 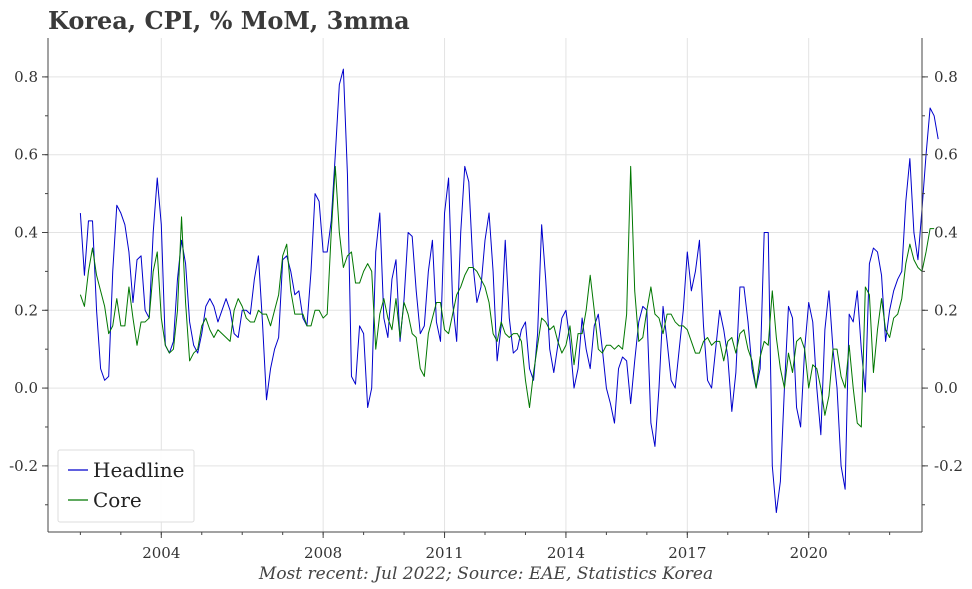 I want to click on legend-label-core: Core, so click(x=117, y=500).